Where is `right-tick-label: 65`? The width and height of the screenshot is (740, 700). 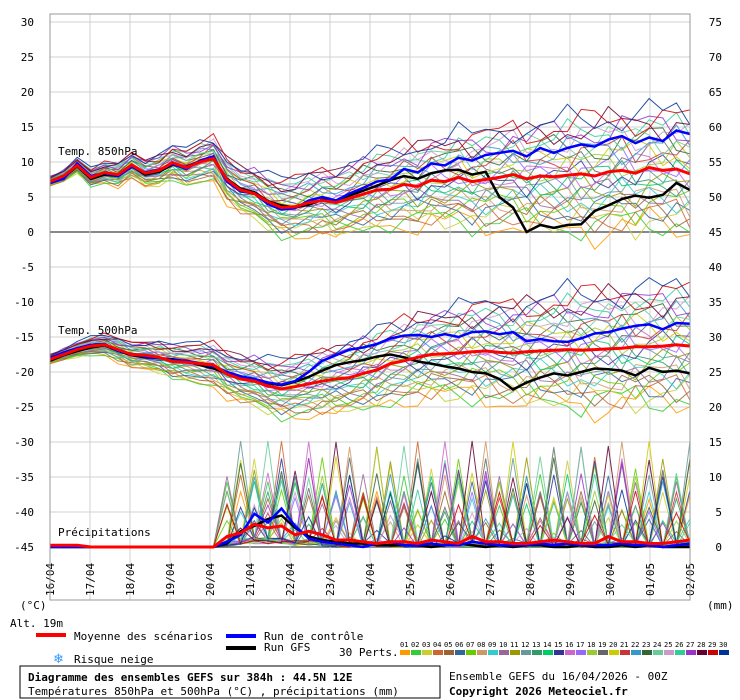 right-tick-label: 65 is located at coordinates (715, 92).